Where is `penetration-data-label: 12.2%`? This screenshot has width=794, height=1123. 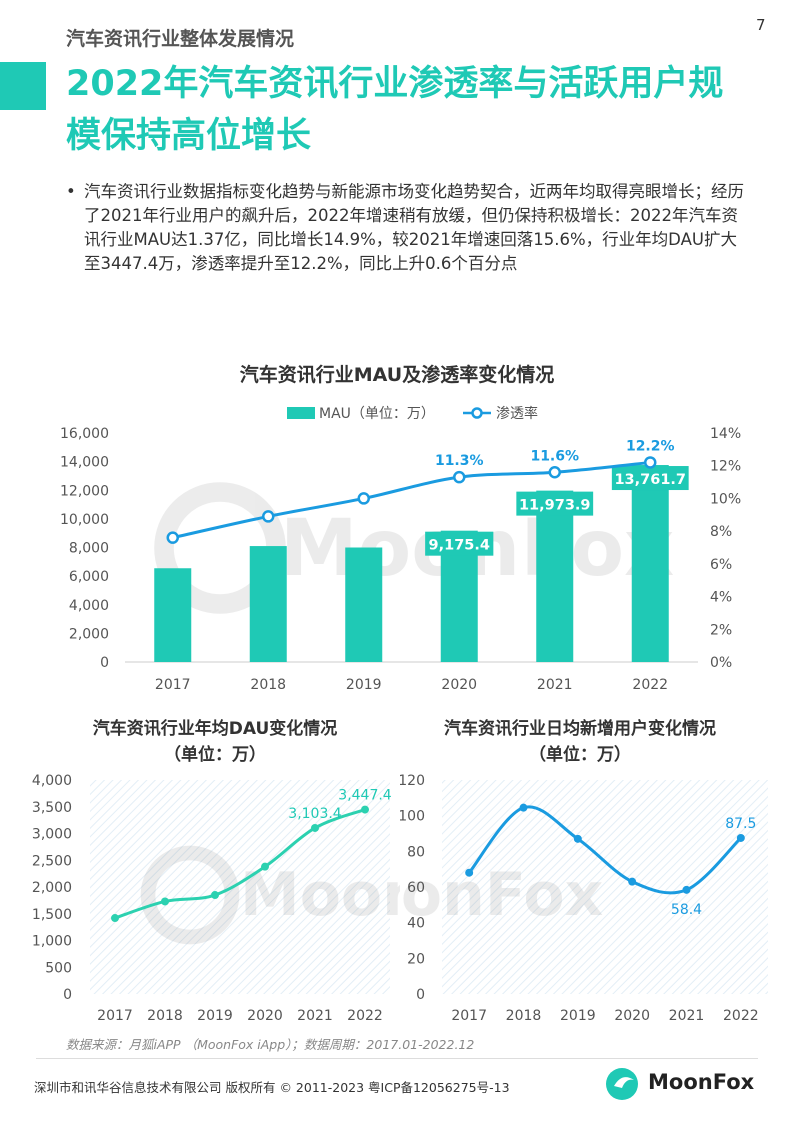
penetration-data-label: 12.2% is located at coordinates (650, 446).